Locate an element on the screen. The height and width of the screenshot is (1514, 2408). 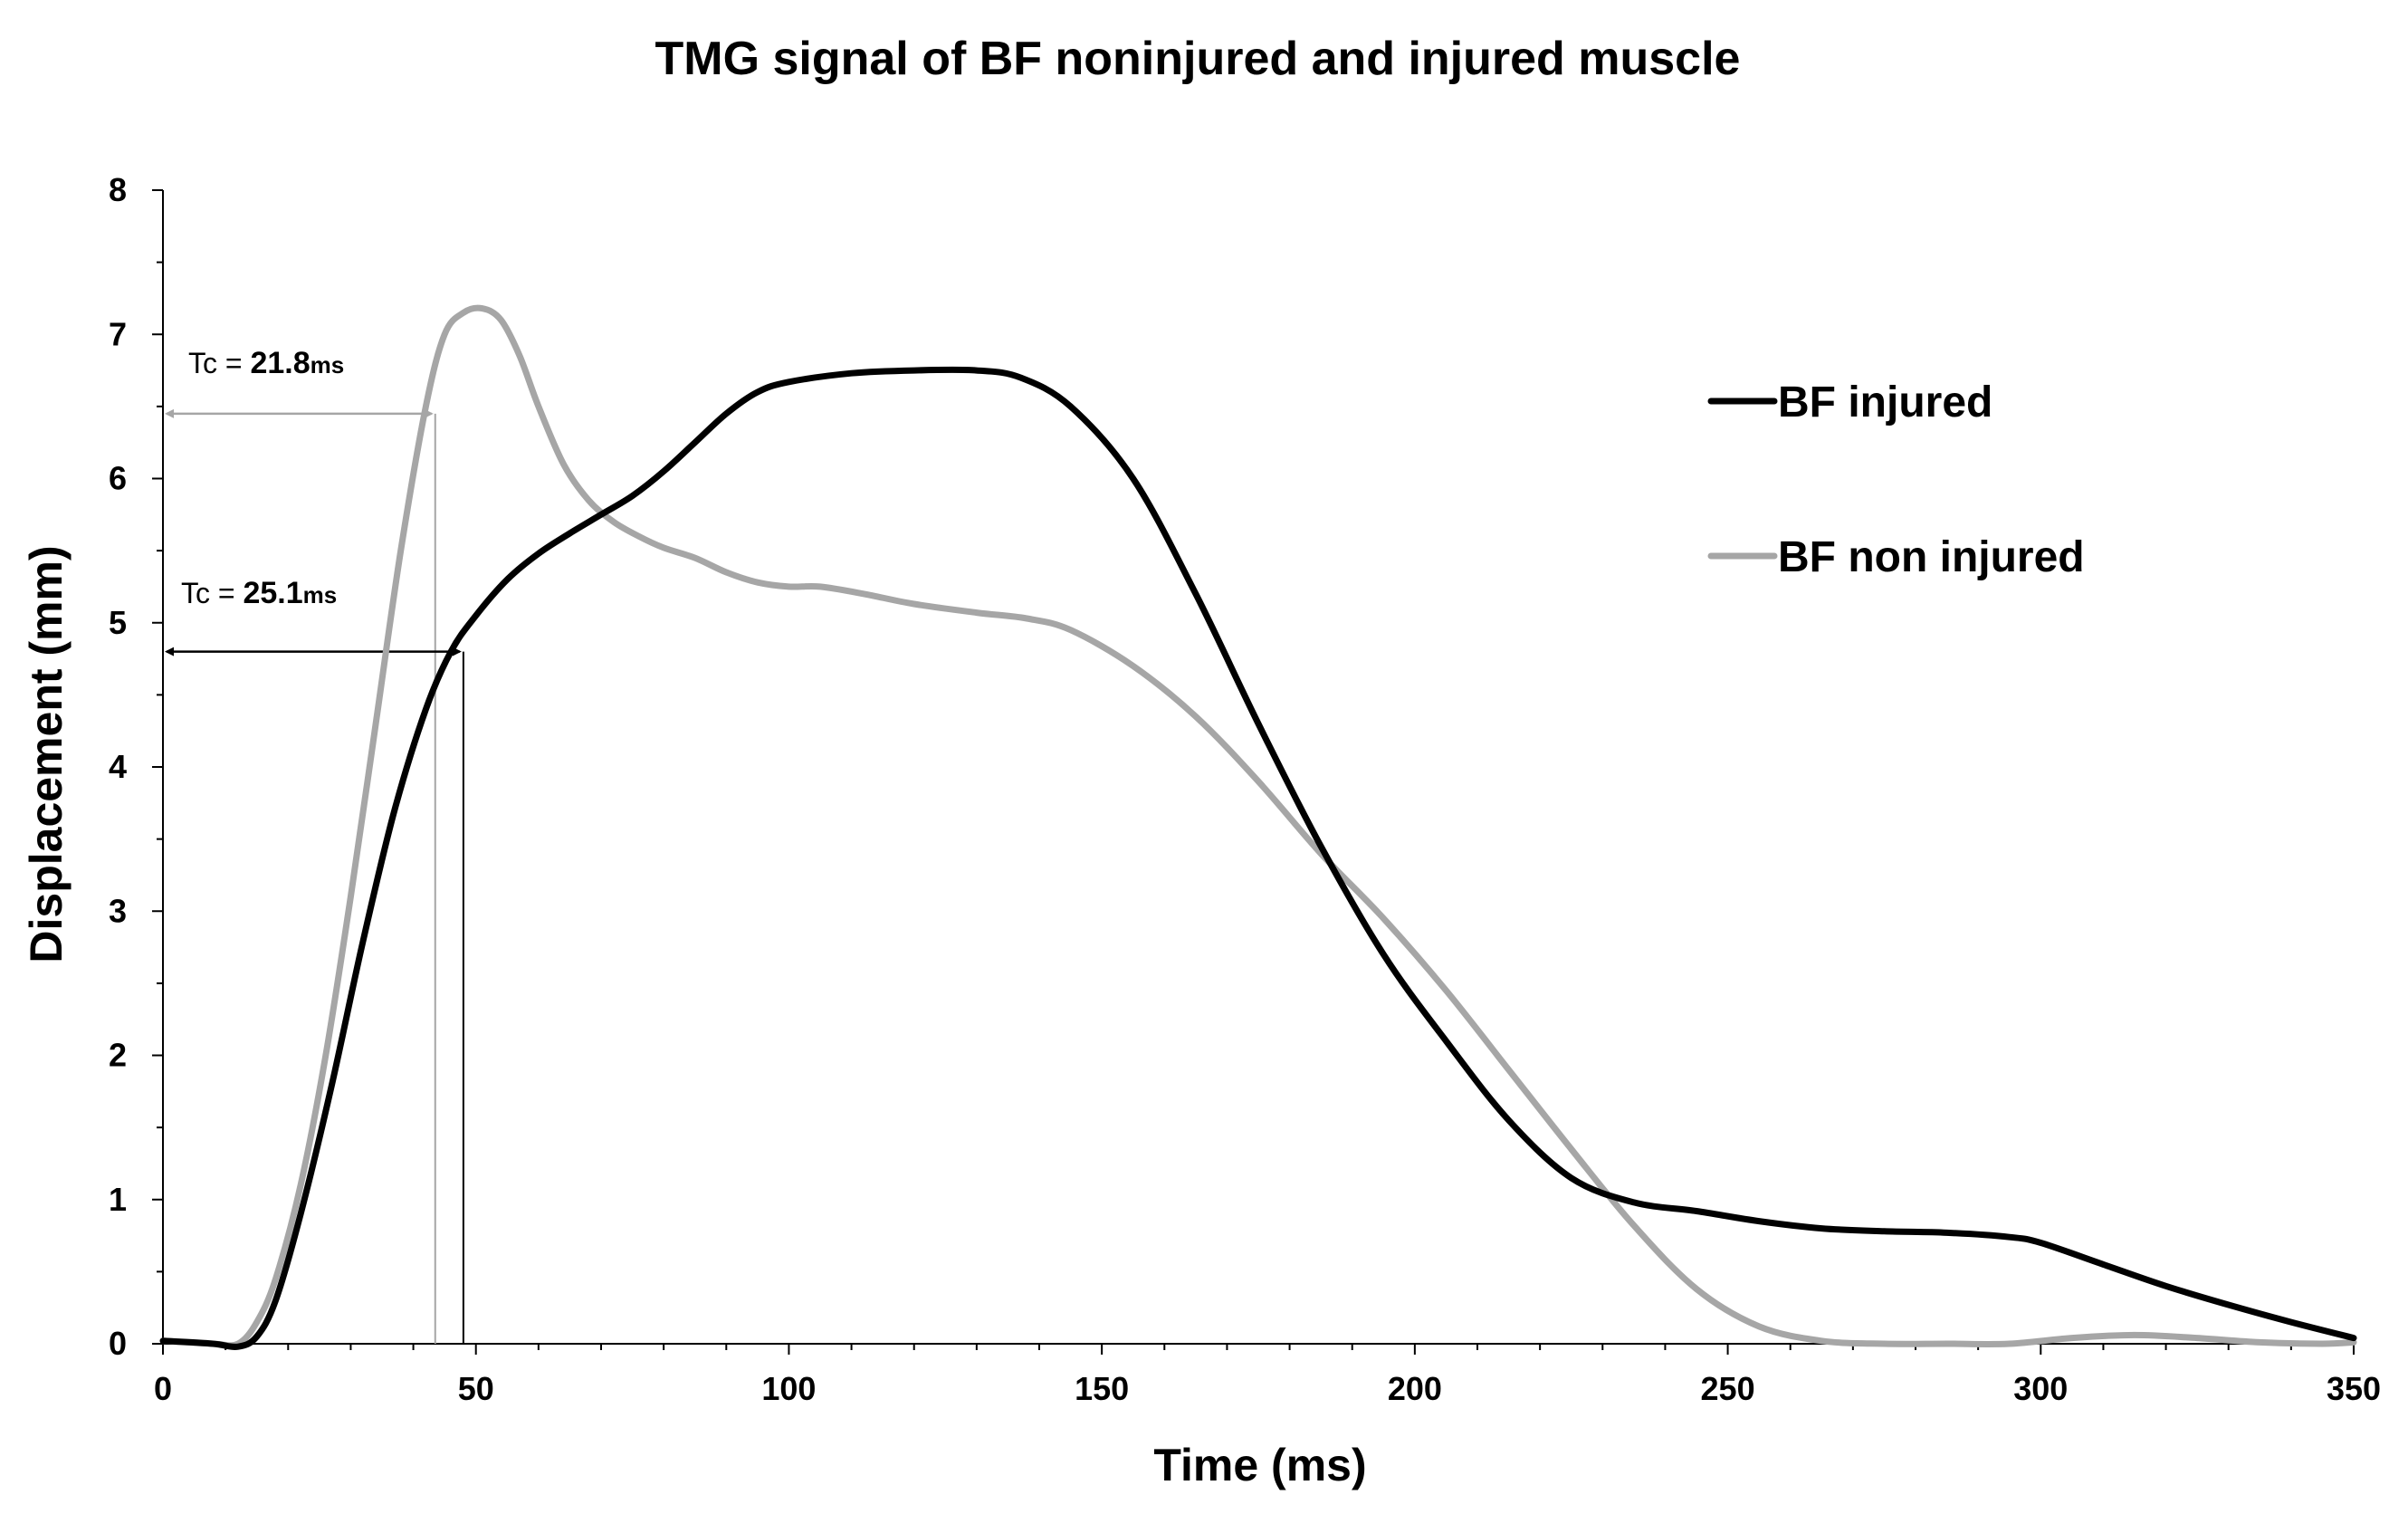
legend-label-1: BF injured is located at coordinates (1885, 402).